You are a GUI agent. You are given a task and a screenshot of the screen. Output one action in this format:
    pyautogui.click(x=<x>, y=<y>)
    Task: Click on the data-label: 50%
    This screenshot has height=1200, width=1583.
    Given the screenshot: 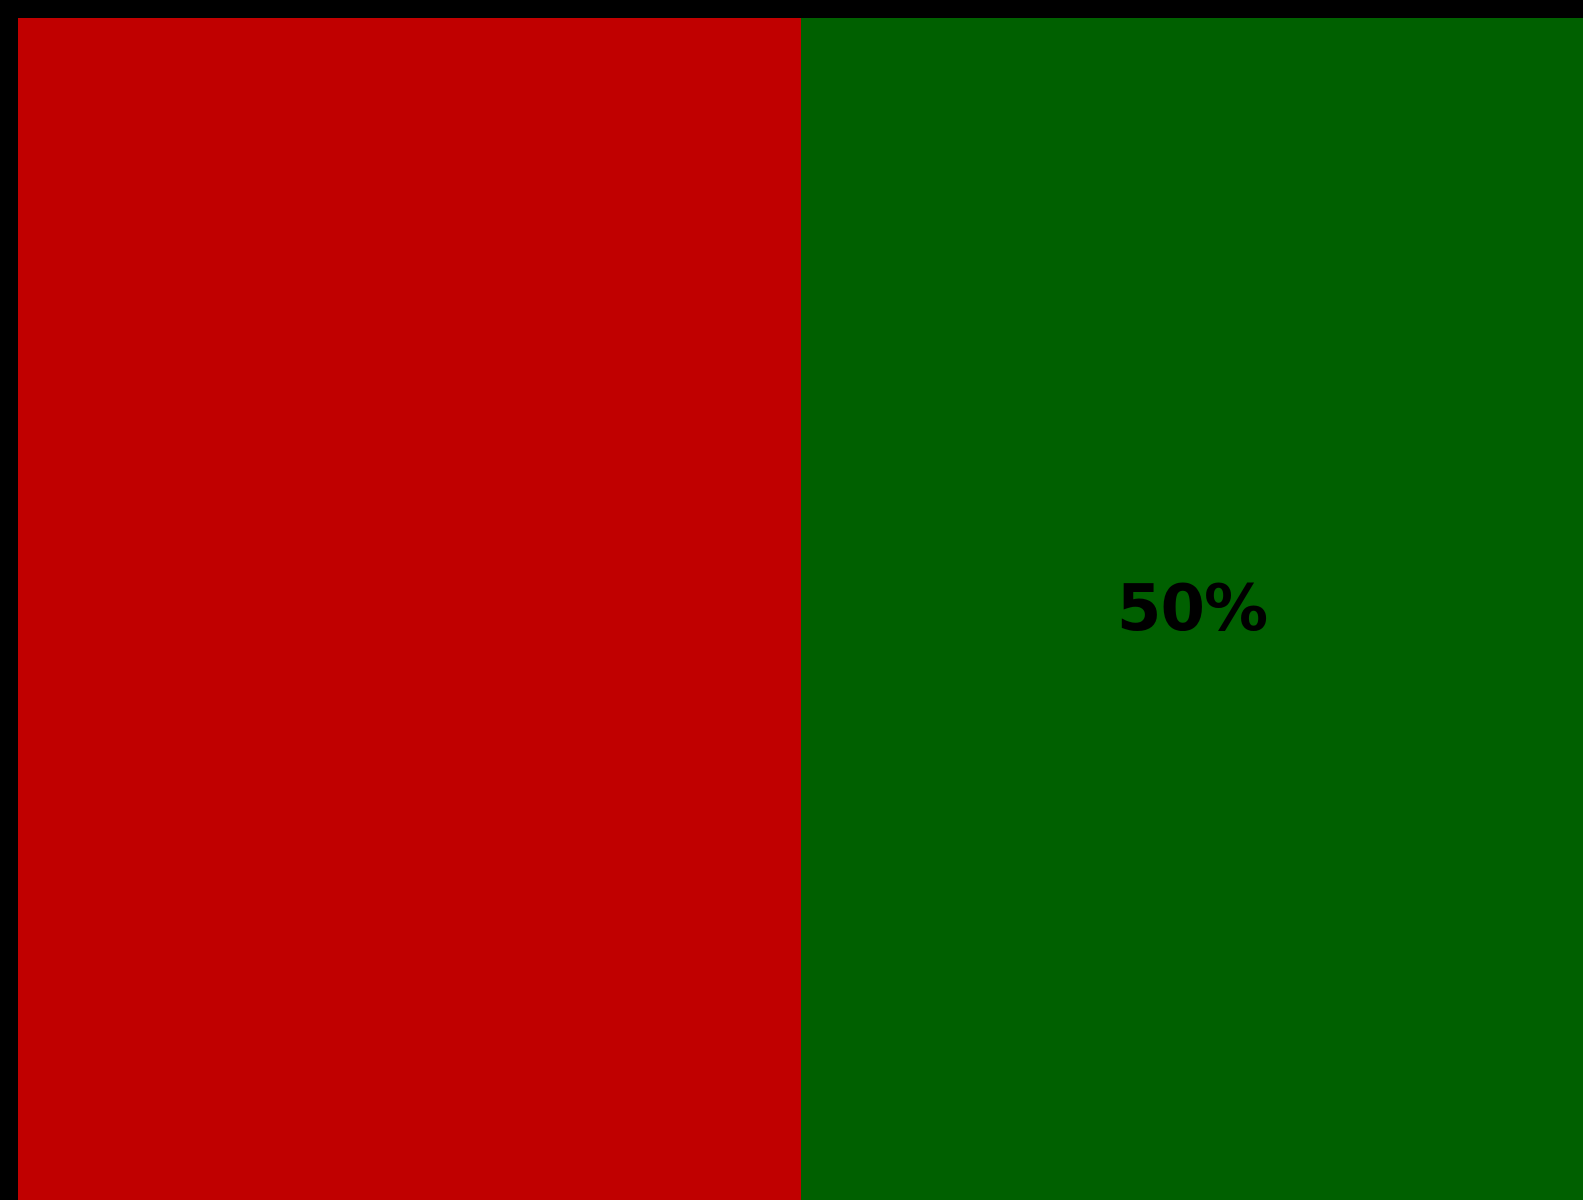 What is the action you would take?
    pyautogui.click(x=1192, y=609)
    